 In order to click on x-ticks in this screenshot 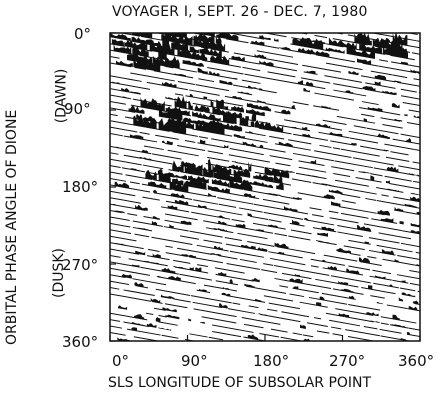, I will do `click(265, 338)`.